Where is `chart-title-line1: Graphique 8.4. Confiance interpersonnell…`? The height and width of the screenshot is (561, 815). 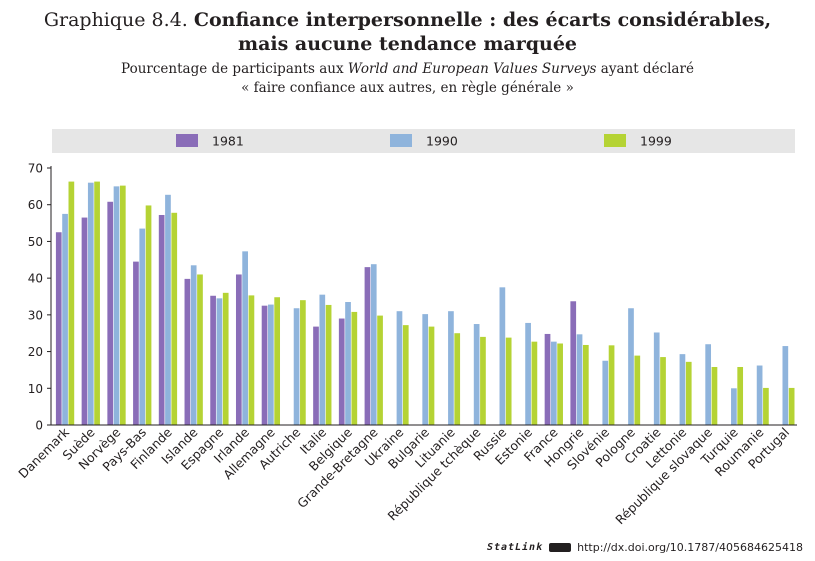
chart-title-line1: Graphique 8.4. Confiance interpersonnell… is located at coordinates (407, 20).